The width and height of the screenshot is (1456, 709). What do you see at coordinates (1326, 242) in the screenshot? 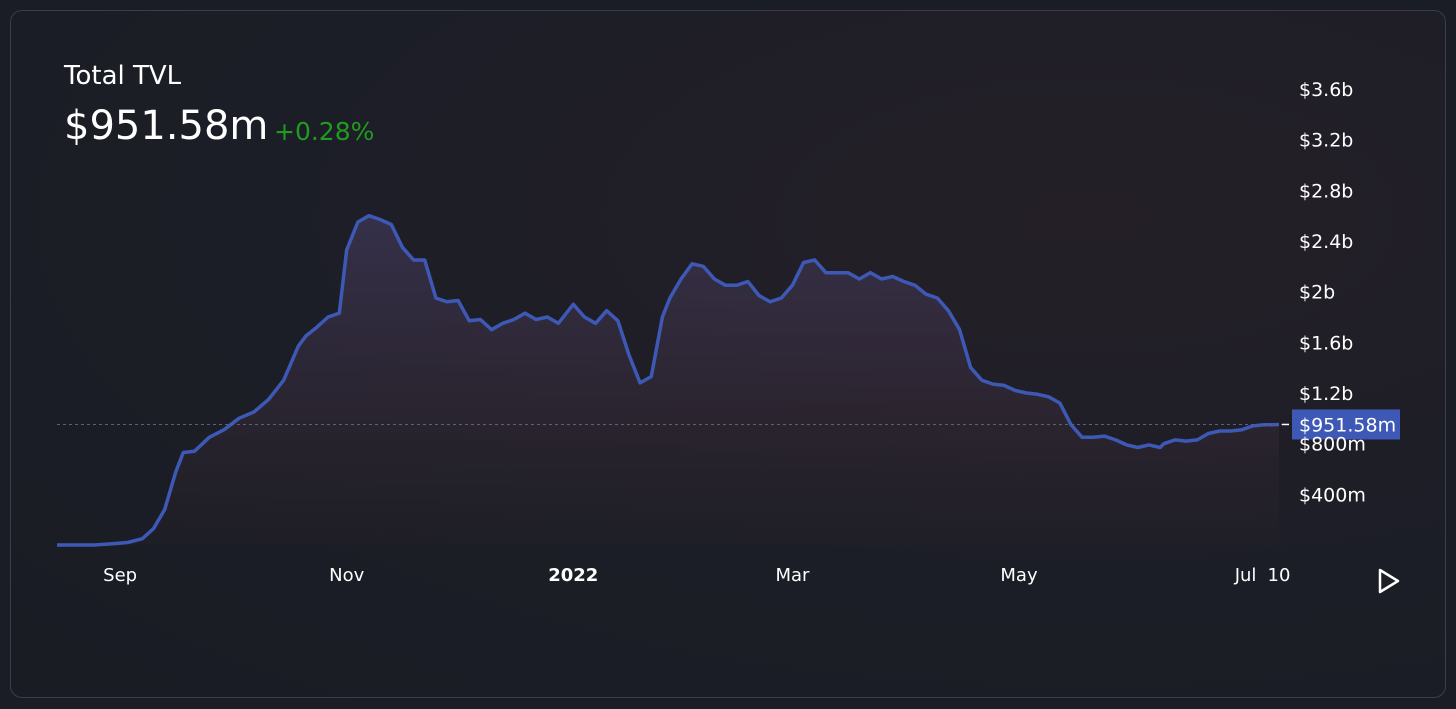
I see `y-tick-label: $2.4b` at bounding box center [1326, 242].